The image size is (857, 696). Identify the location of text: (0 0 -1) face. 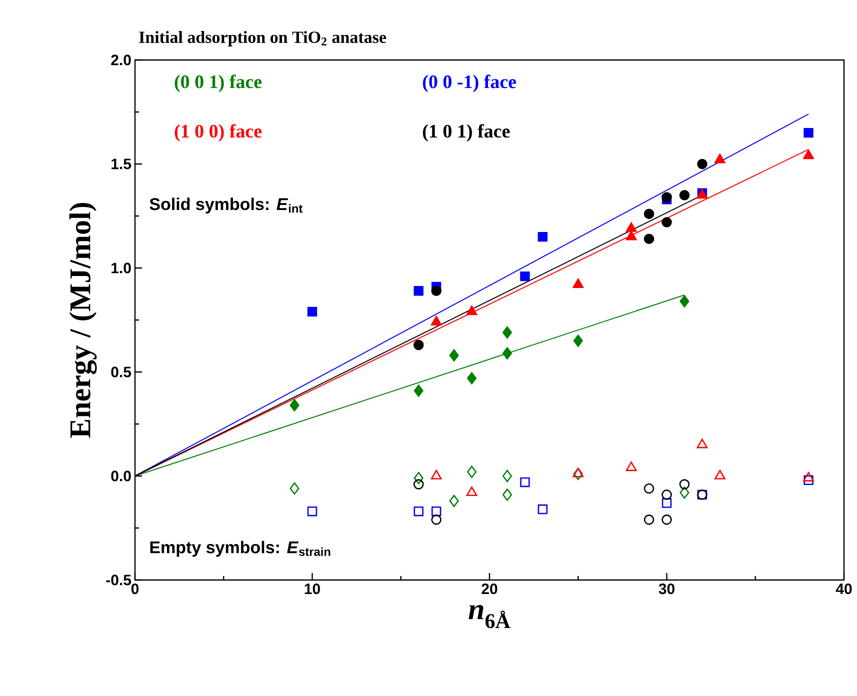
(469, 83).